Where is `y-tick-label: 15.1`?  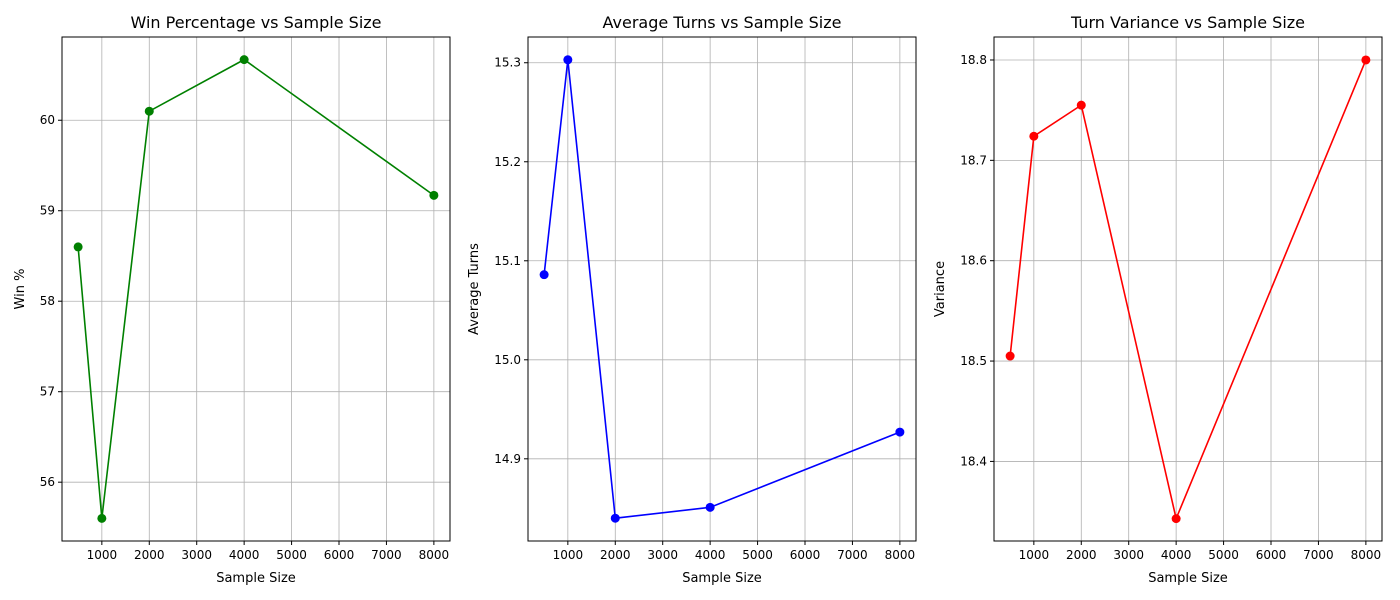 y-tick-label: 15.1 is located at coordinates (507, 261).